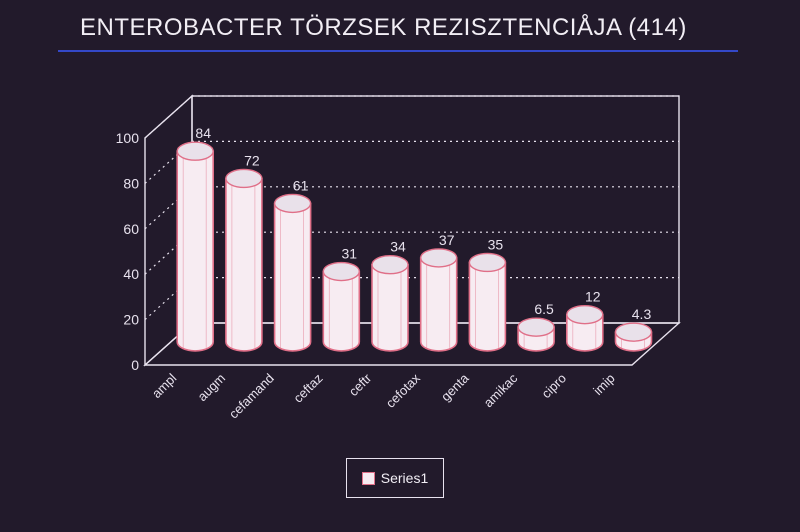 This screenshot has height=532, width=800. I want to click on data-label: 31, so click(350, 254).